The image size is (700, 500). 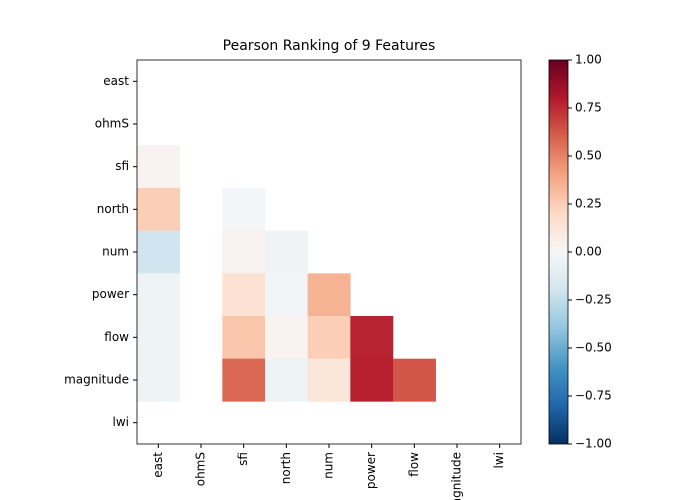 What do you see at coordinates (96, 380) in the screenshot?
I see `y-tick-label: magnitude` at bounding box center [96, 380].